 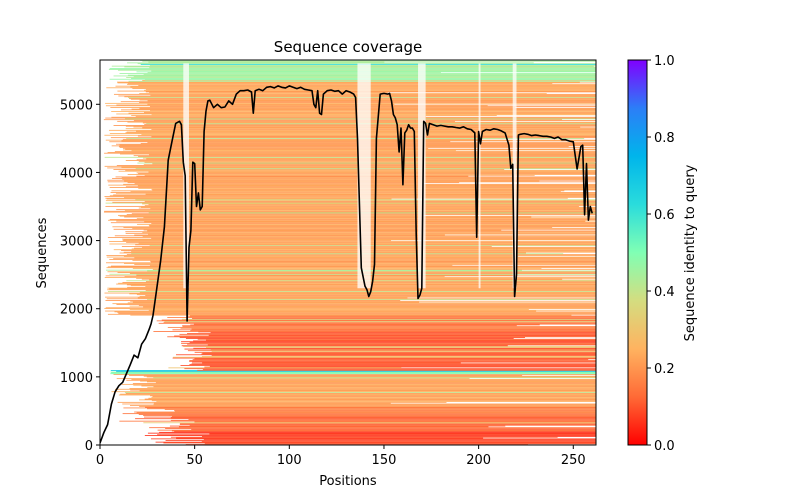 What do you see at coordinates (661, 254) in the screenshot?
I see `colorbar-axis: 0.0 0.2 0.4 0.6 0.8 1.0` at bounding box center [661, 254].